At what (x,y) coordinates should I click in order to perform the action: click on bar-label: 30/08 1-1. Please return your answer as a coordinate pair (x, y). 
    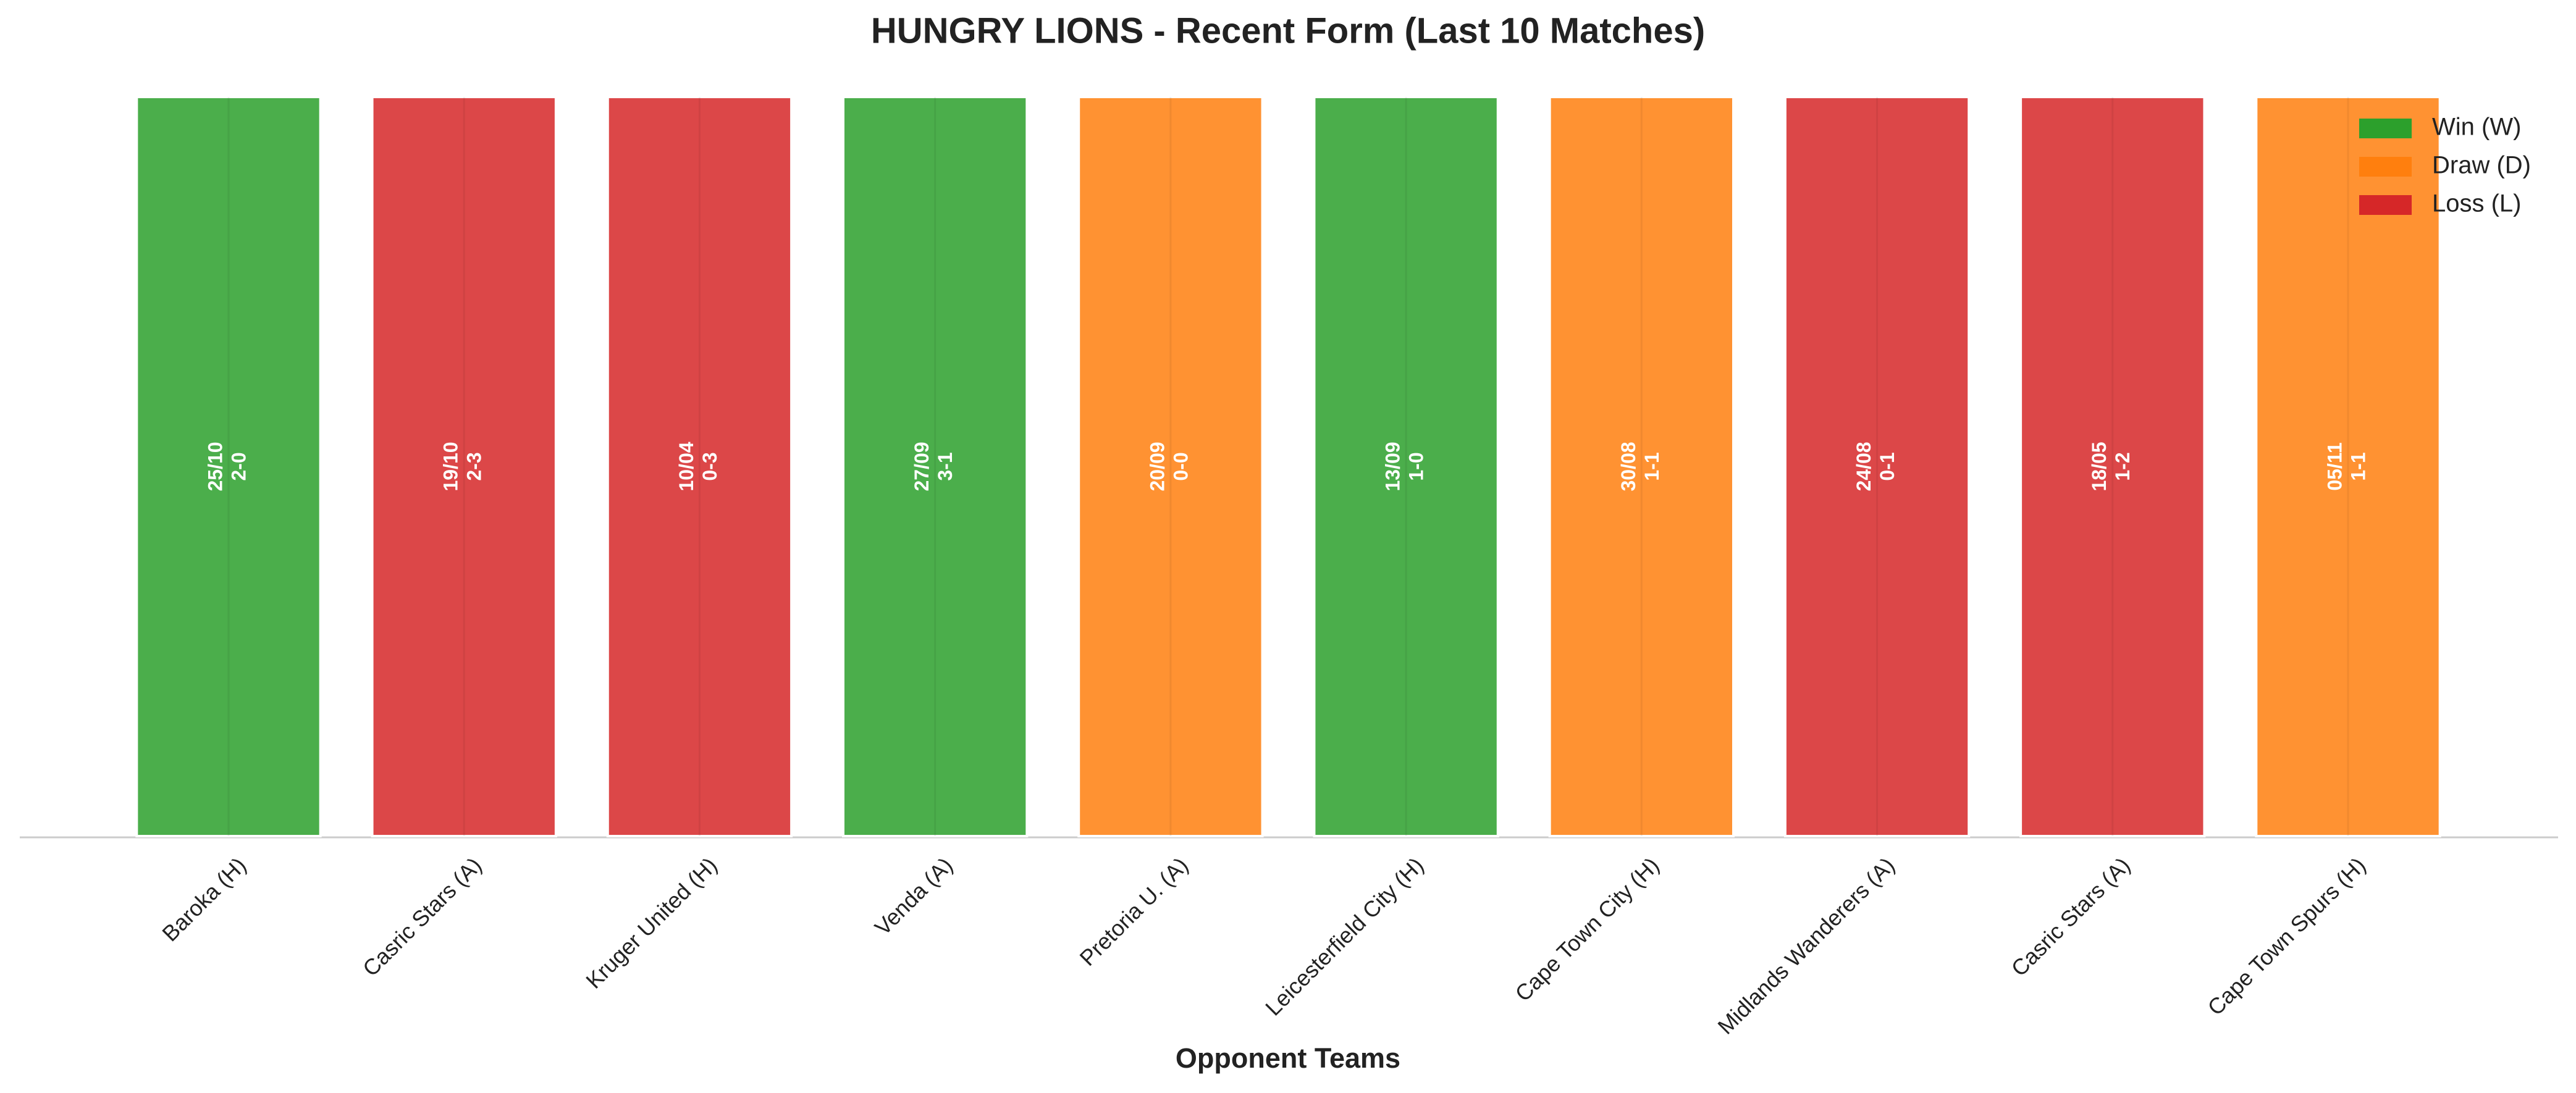
    Looking at the image, I should click on (1640, 466).